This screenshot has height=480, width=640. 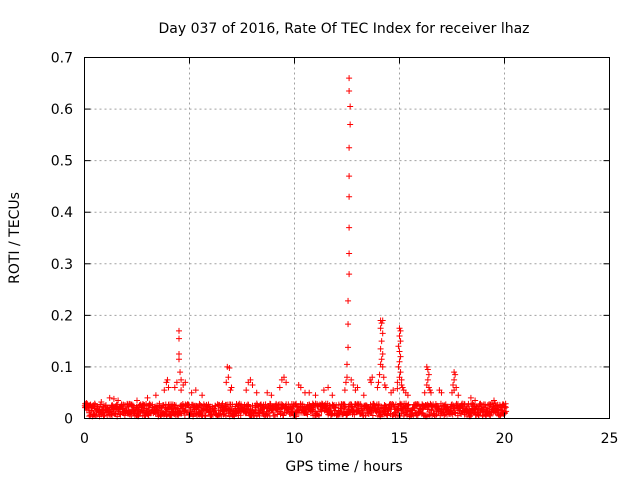 I want to click on y-tick-label: 0.6, so click(x=62, y=110).